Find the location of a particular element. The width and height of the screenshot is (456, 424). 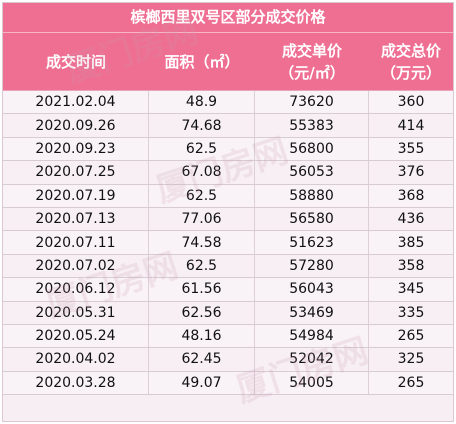

cell-date: 2020.05.31 is located at coordinates (76, 312).